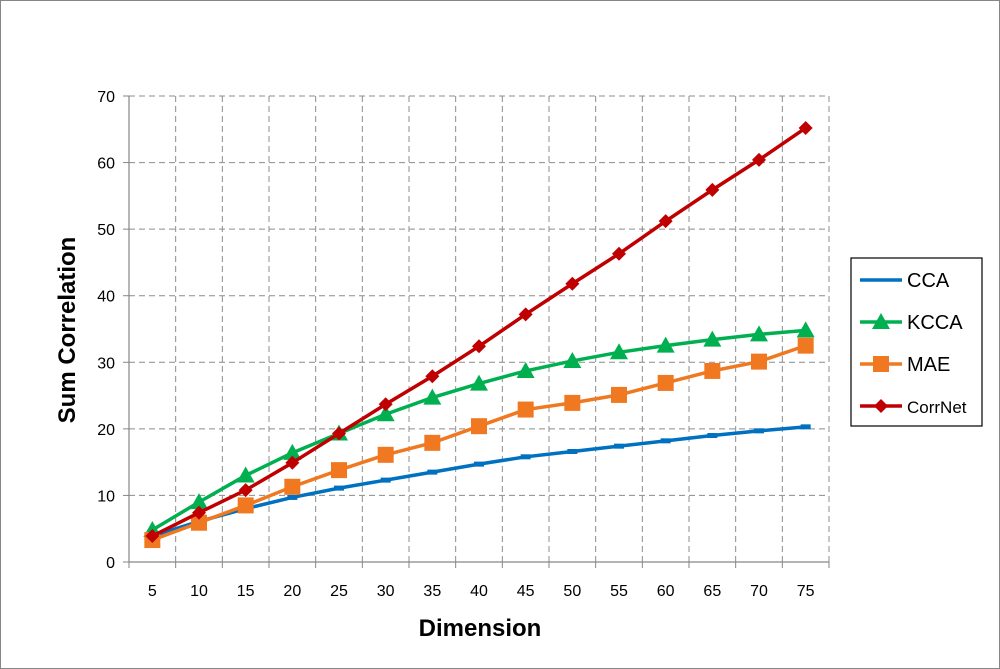 The width and height of the screenshot is (1000, 669). Describe the element at coordinates (928, 365) in the screenshot. I see `legend-mae-label: MAE` at that location.